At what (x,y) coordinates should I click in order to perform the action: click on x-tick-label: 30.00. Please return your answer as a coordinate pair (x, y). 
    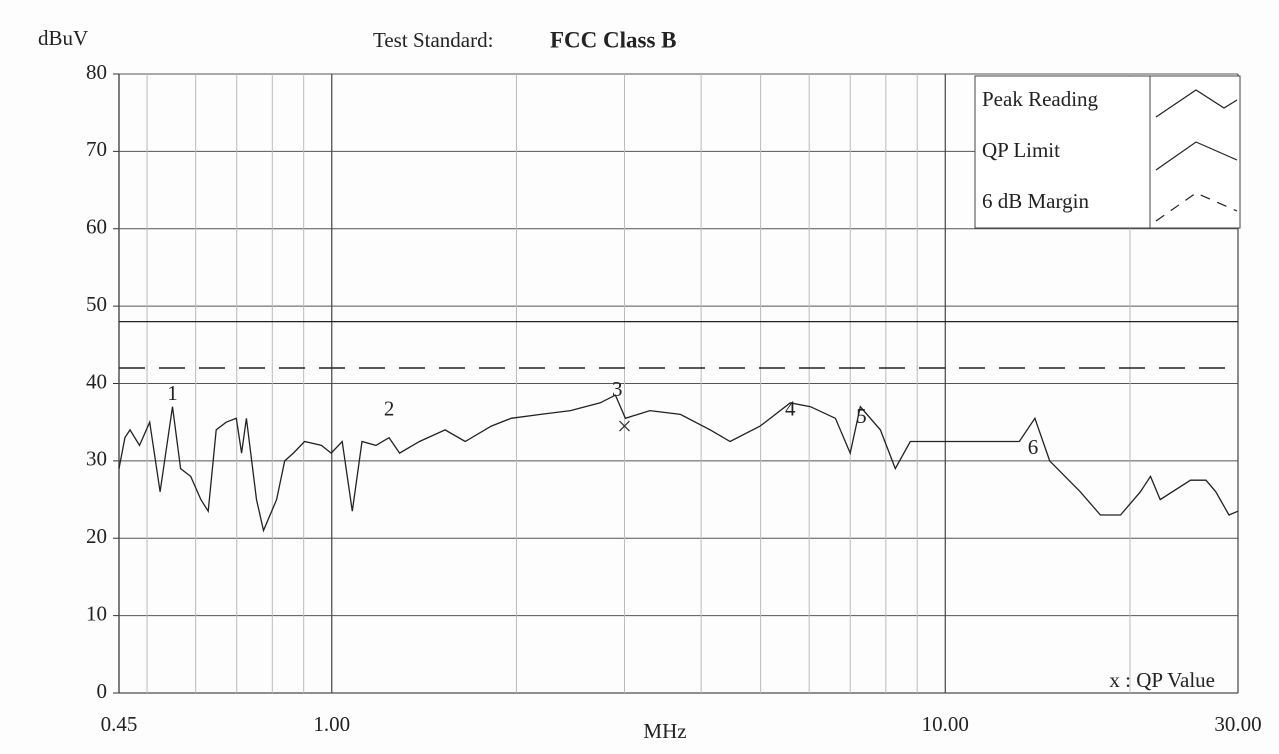
    Looking at the image, I should click on (1237, 724).